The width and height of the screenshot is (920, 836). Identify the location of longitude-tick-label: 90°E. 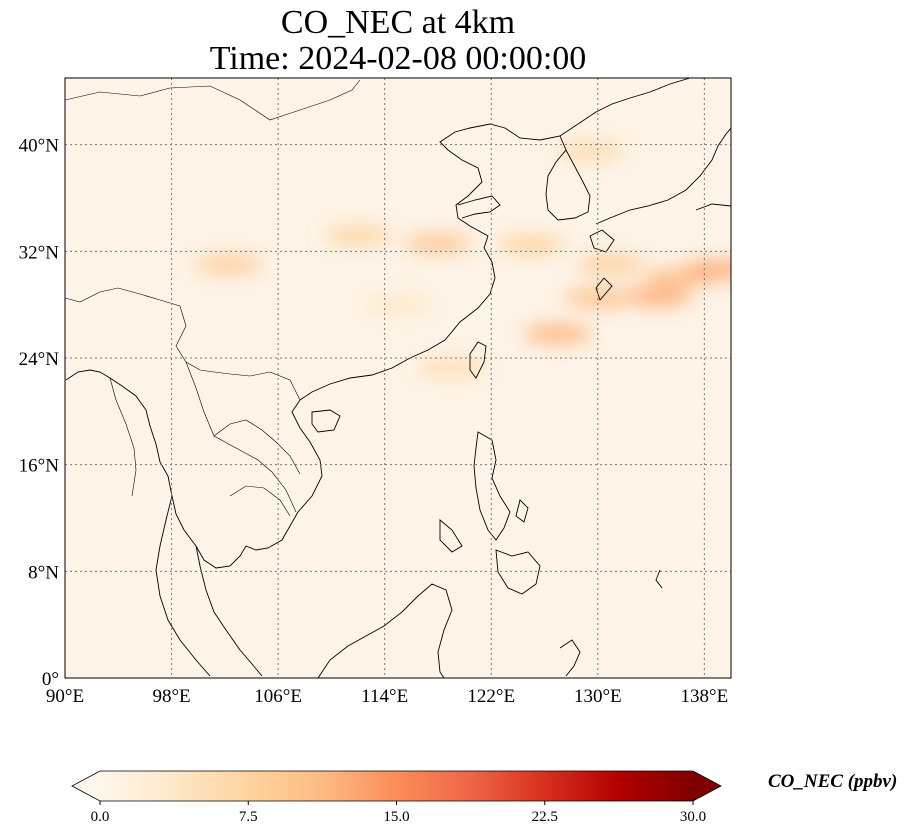
(65, 696).